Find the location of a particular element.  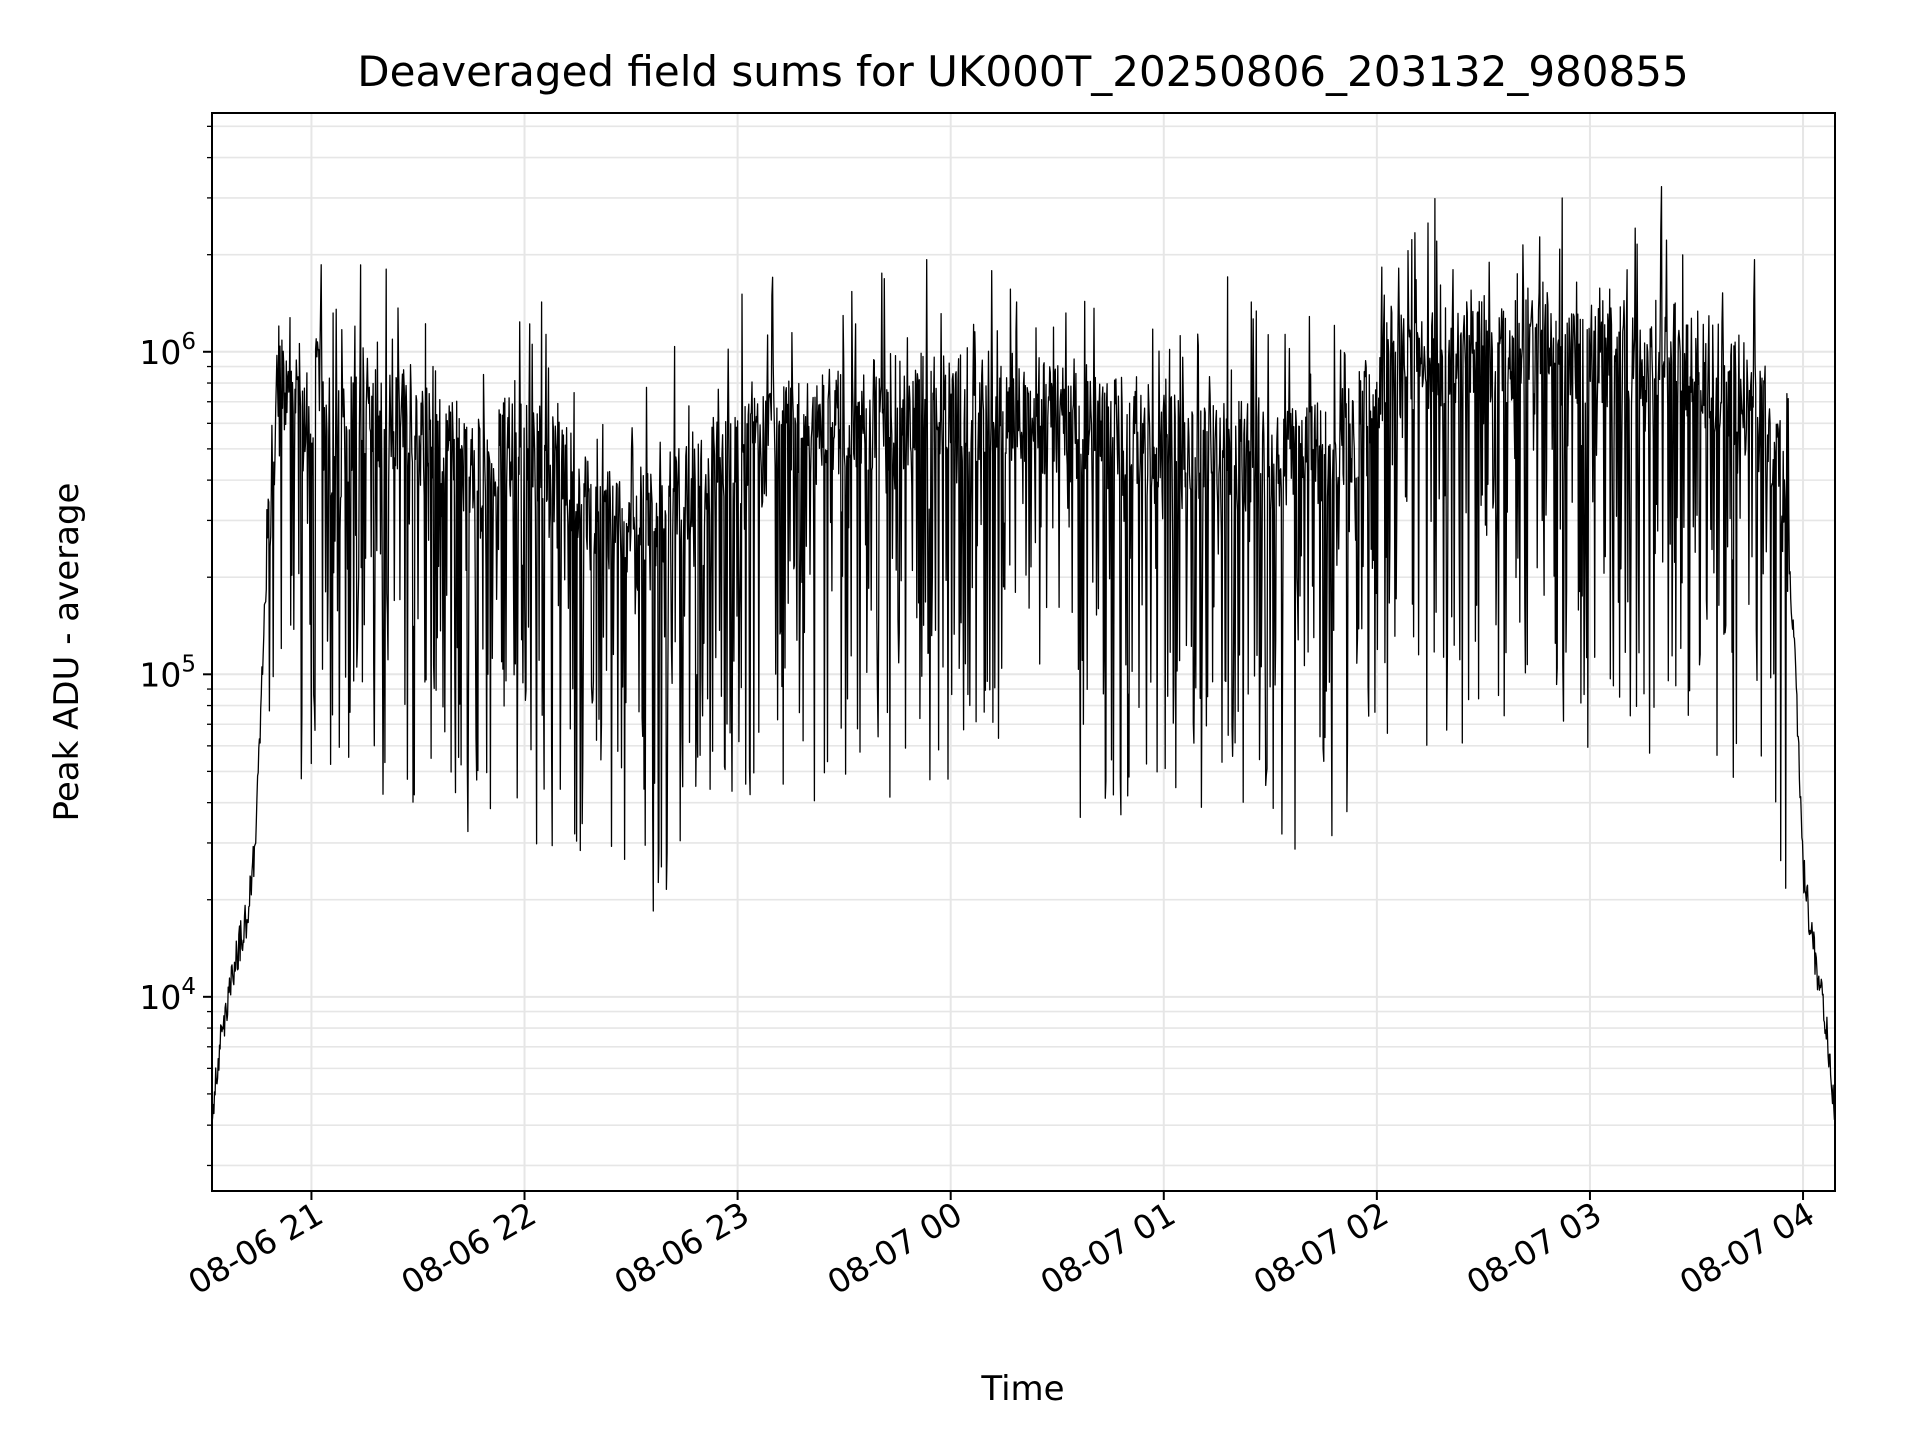

y-axis-label: Peak ADU - average is located at coordinates (67, 652).